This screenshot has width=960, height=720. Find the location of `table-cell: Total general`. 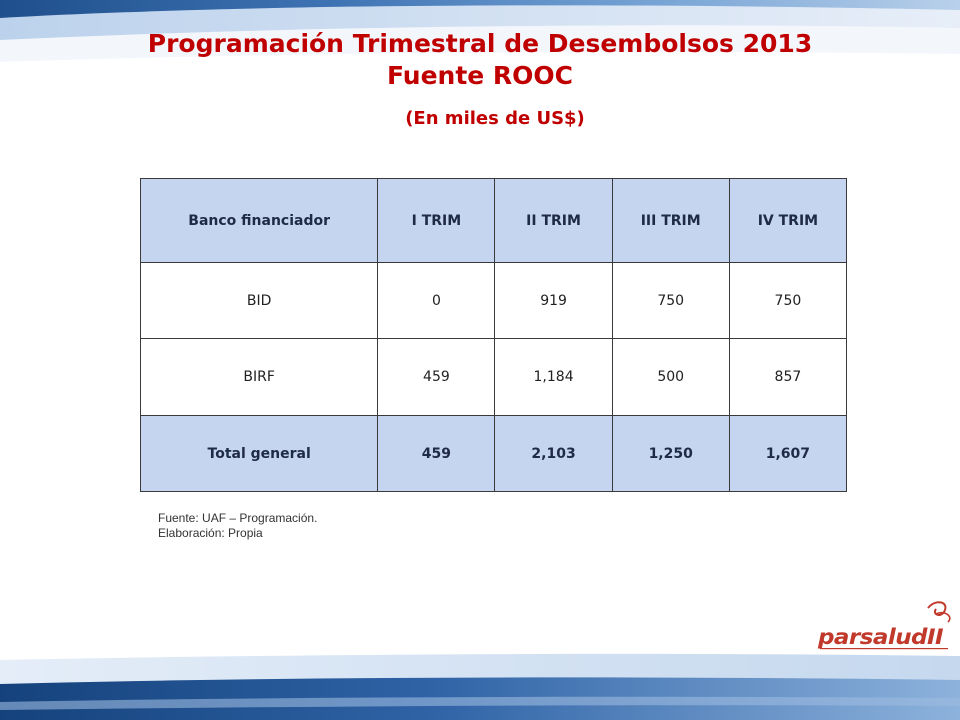

table-cell: Total general is located at coordinates (259, 453).